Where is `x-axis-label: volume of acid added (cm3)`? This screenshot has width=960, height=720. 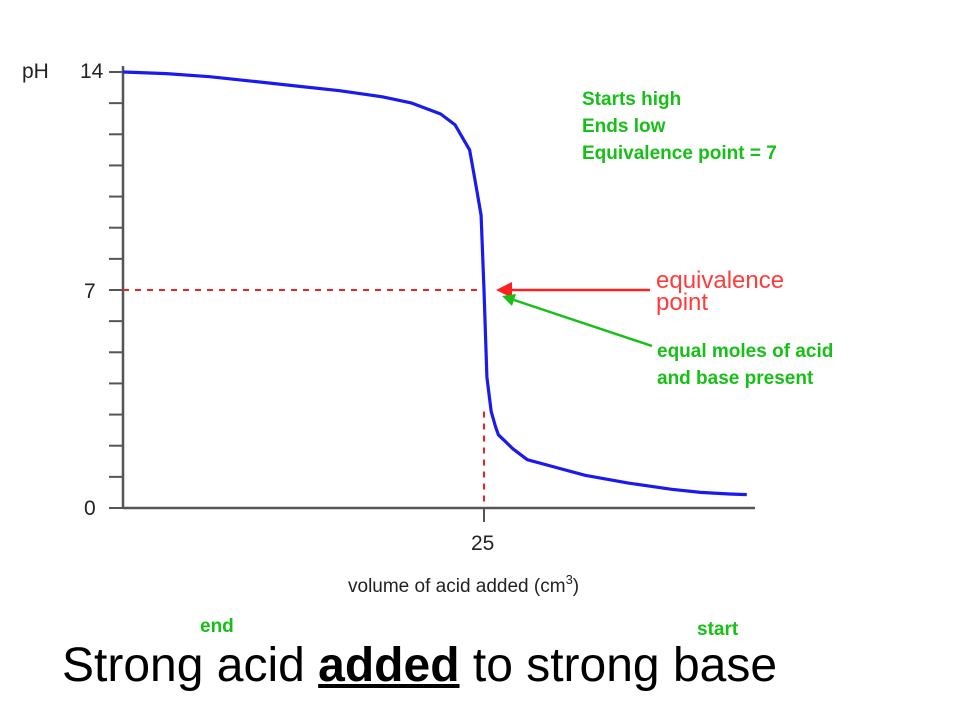
x-axis-label: volume of acid added (cm3) is located at coordinates (463, 584).